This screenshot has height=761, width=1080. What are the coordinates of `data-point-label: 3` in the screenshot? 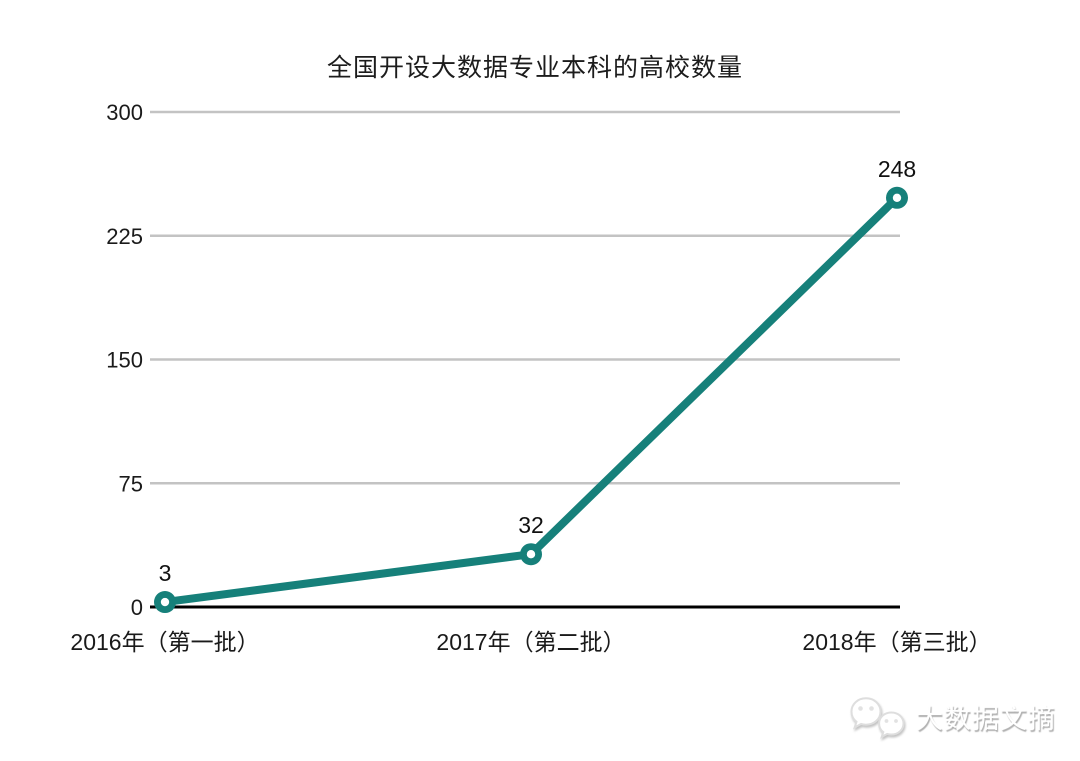 It's located at (165, 573).